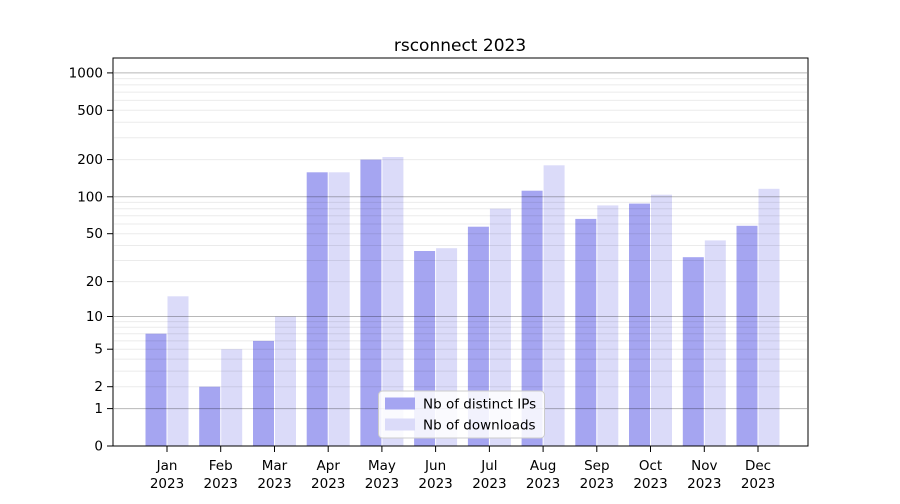 The image size is (900, 504). I want to click on x-tick-label-month: Feb, so click(221, 466).